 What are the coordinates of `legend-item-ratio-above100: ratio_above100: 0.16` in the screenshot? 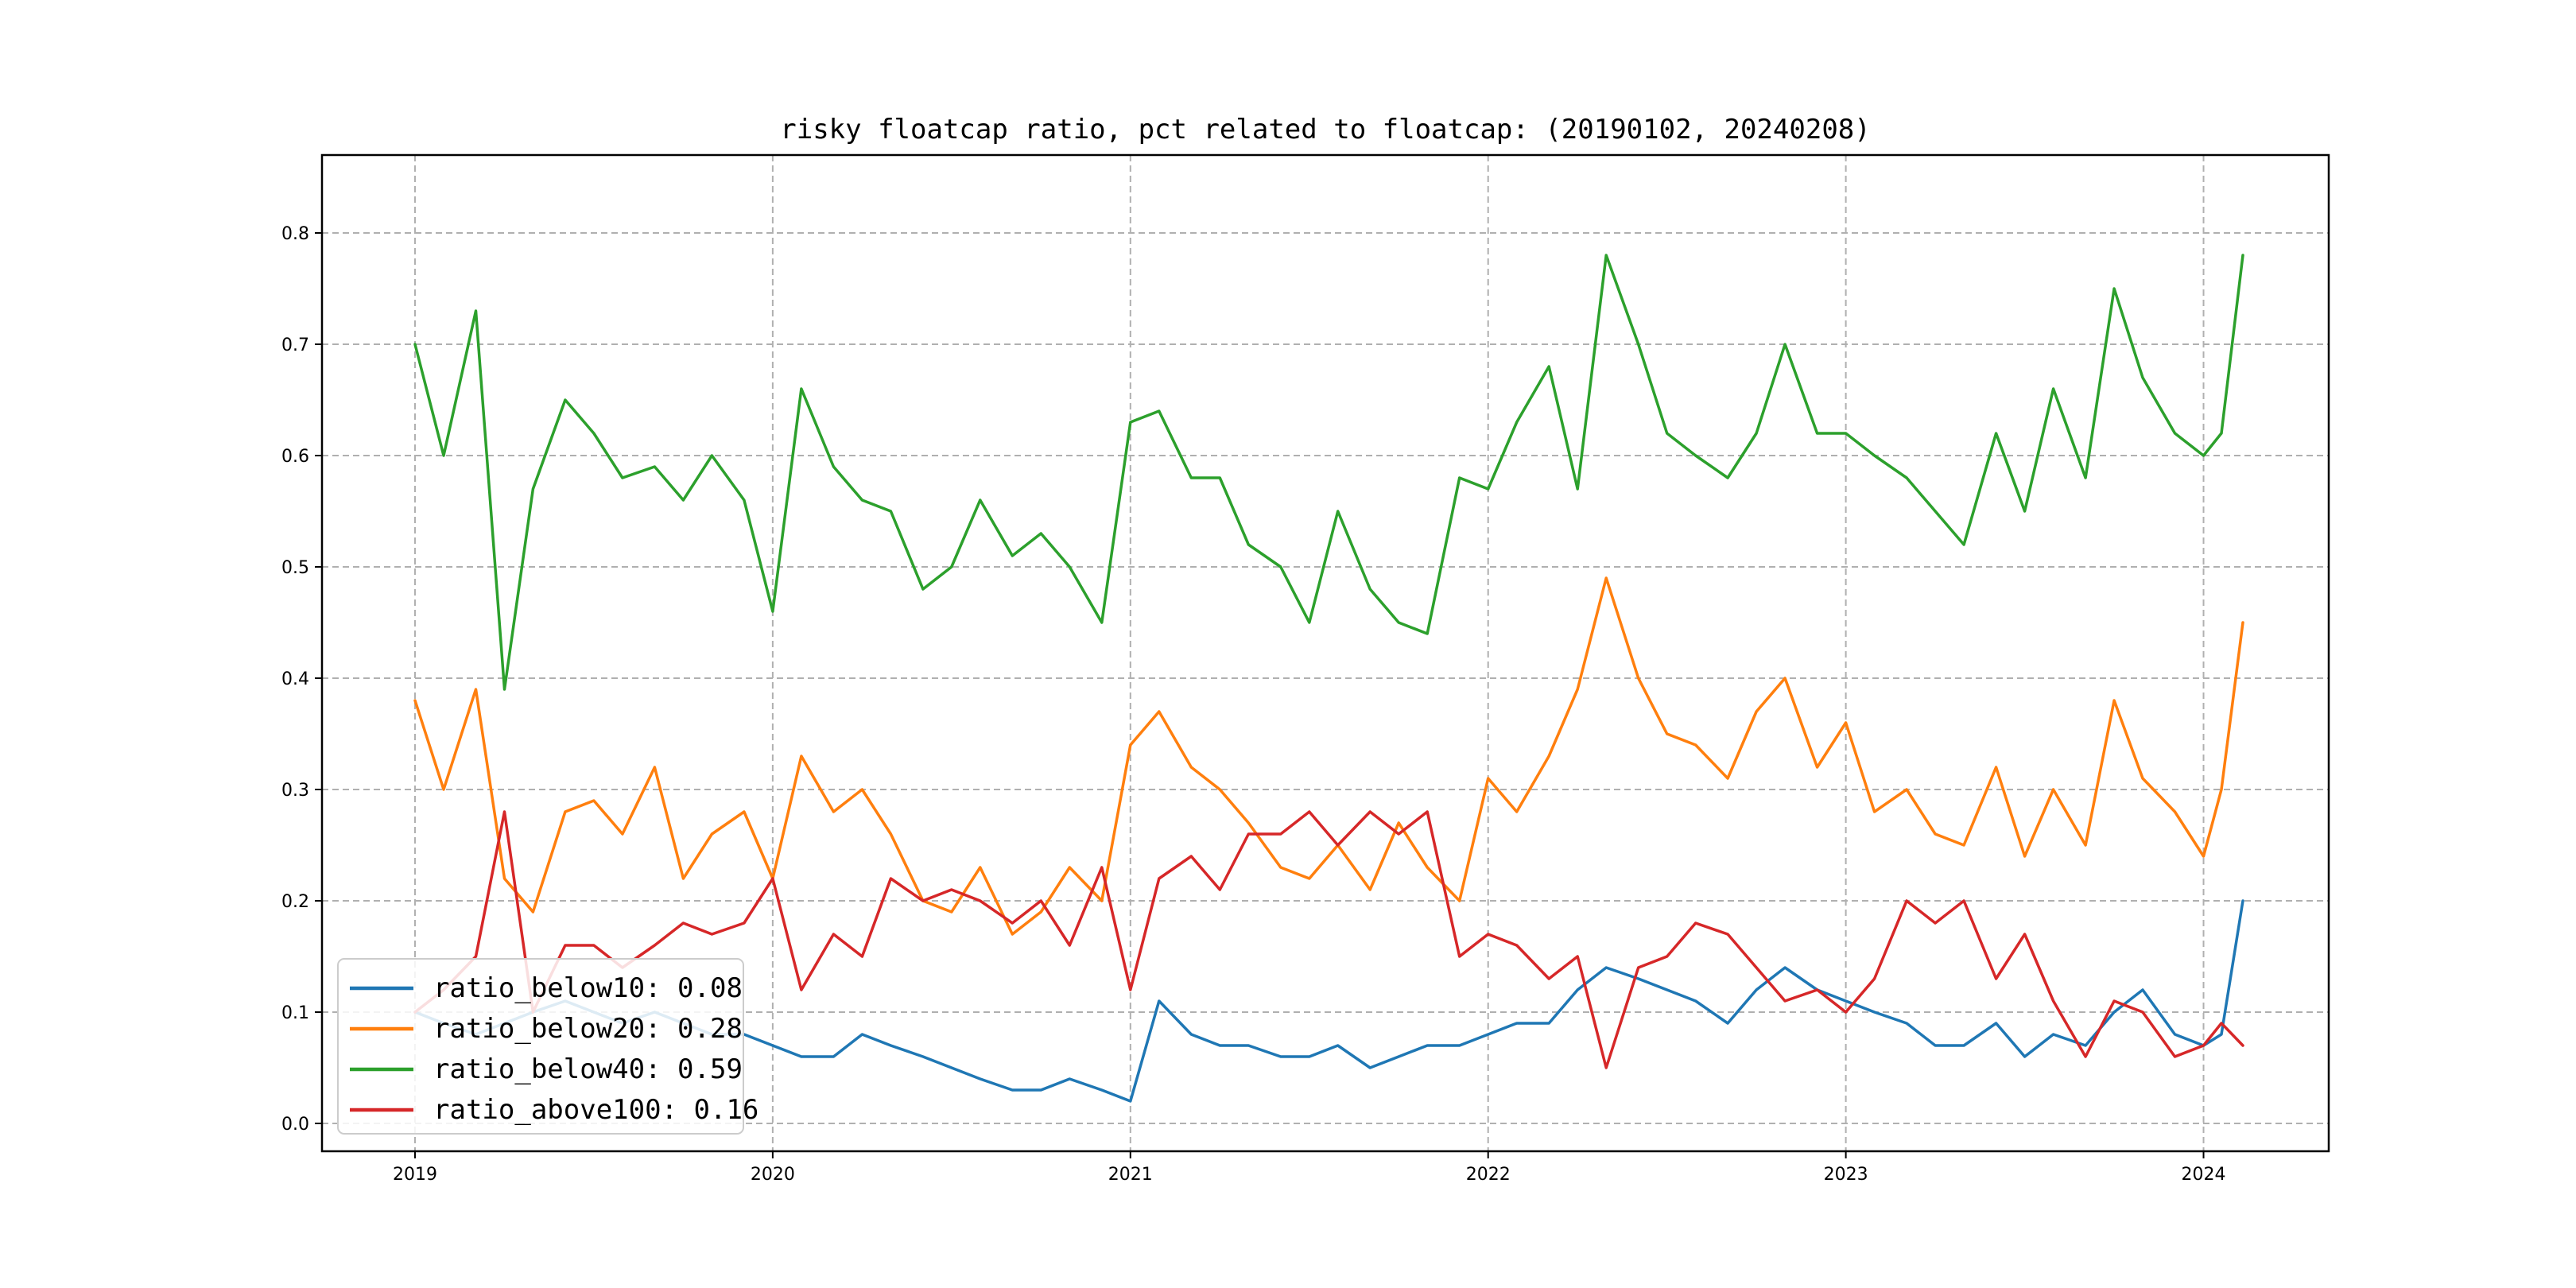 It's located at (554, 1110).